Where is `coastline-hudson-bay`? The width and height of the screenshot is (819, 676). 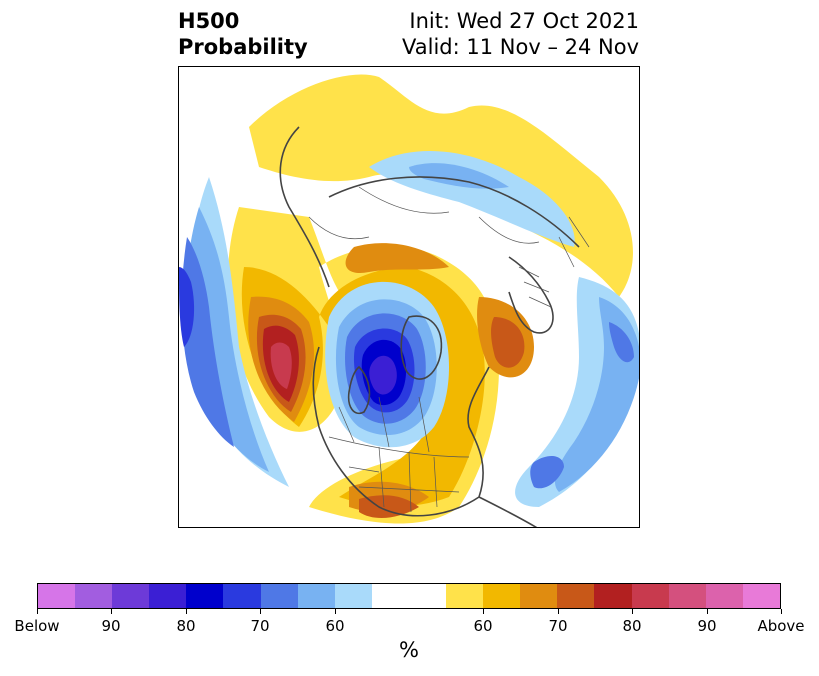
coastline-hudson-bay is located at coordinates (359, 389).